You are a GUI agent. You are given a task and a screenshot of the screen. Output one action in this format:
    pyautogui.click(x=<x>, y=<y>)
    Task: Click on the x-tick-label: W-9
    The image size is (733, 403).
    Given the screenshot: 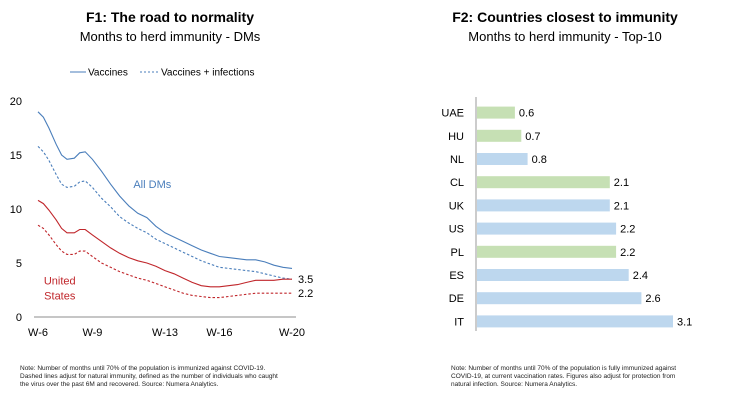 What is the action you would take?
    pyautogui.click(x=92, y=333)
    